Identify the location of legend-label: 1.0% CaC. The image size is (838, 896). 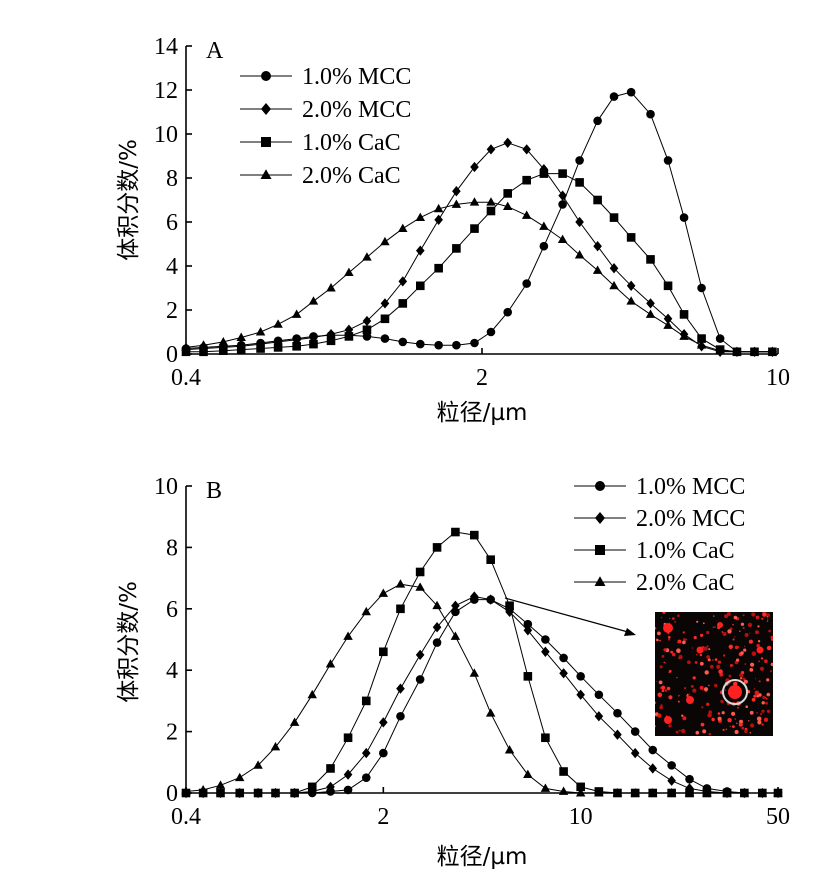
(351, 143).